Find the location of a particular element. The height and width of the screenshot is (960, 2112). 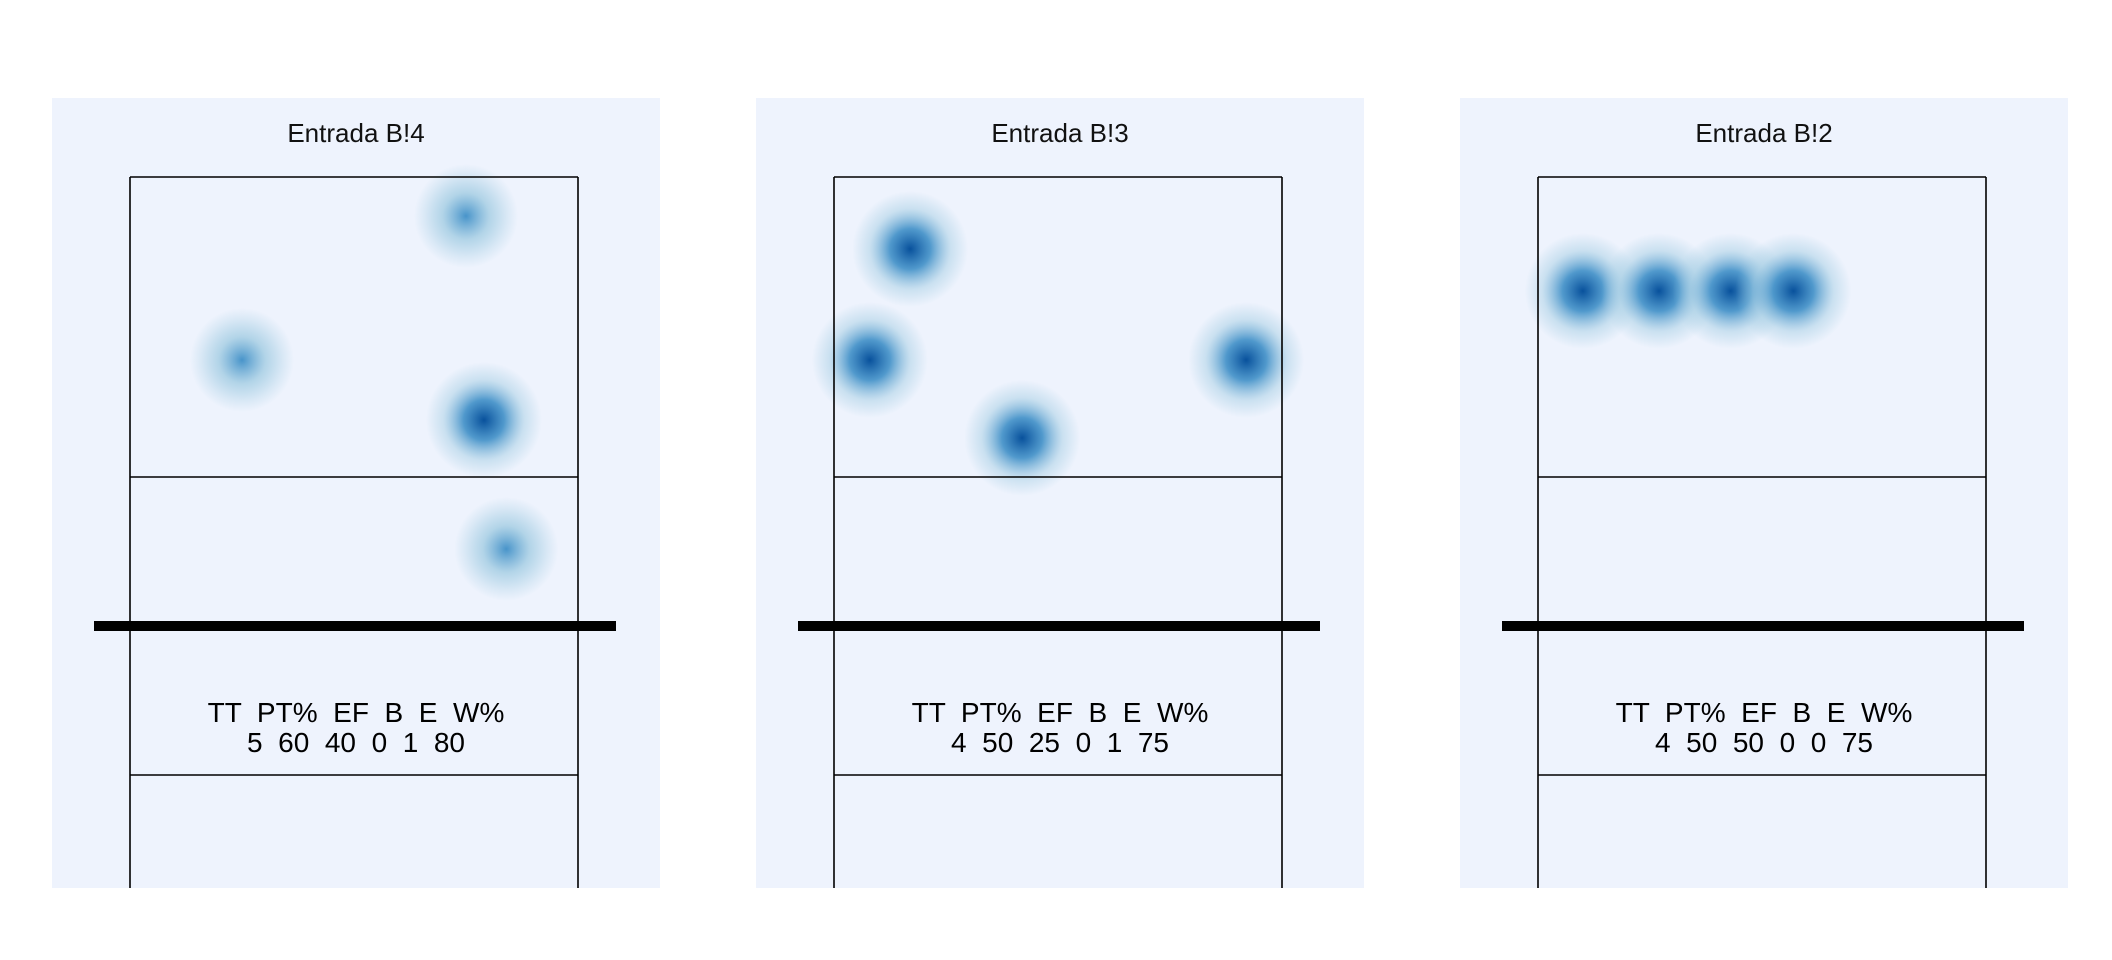

stat-value-tt: 5 is located at coordinates (254, 742).